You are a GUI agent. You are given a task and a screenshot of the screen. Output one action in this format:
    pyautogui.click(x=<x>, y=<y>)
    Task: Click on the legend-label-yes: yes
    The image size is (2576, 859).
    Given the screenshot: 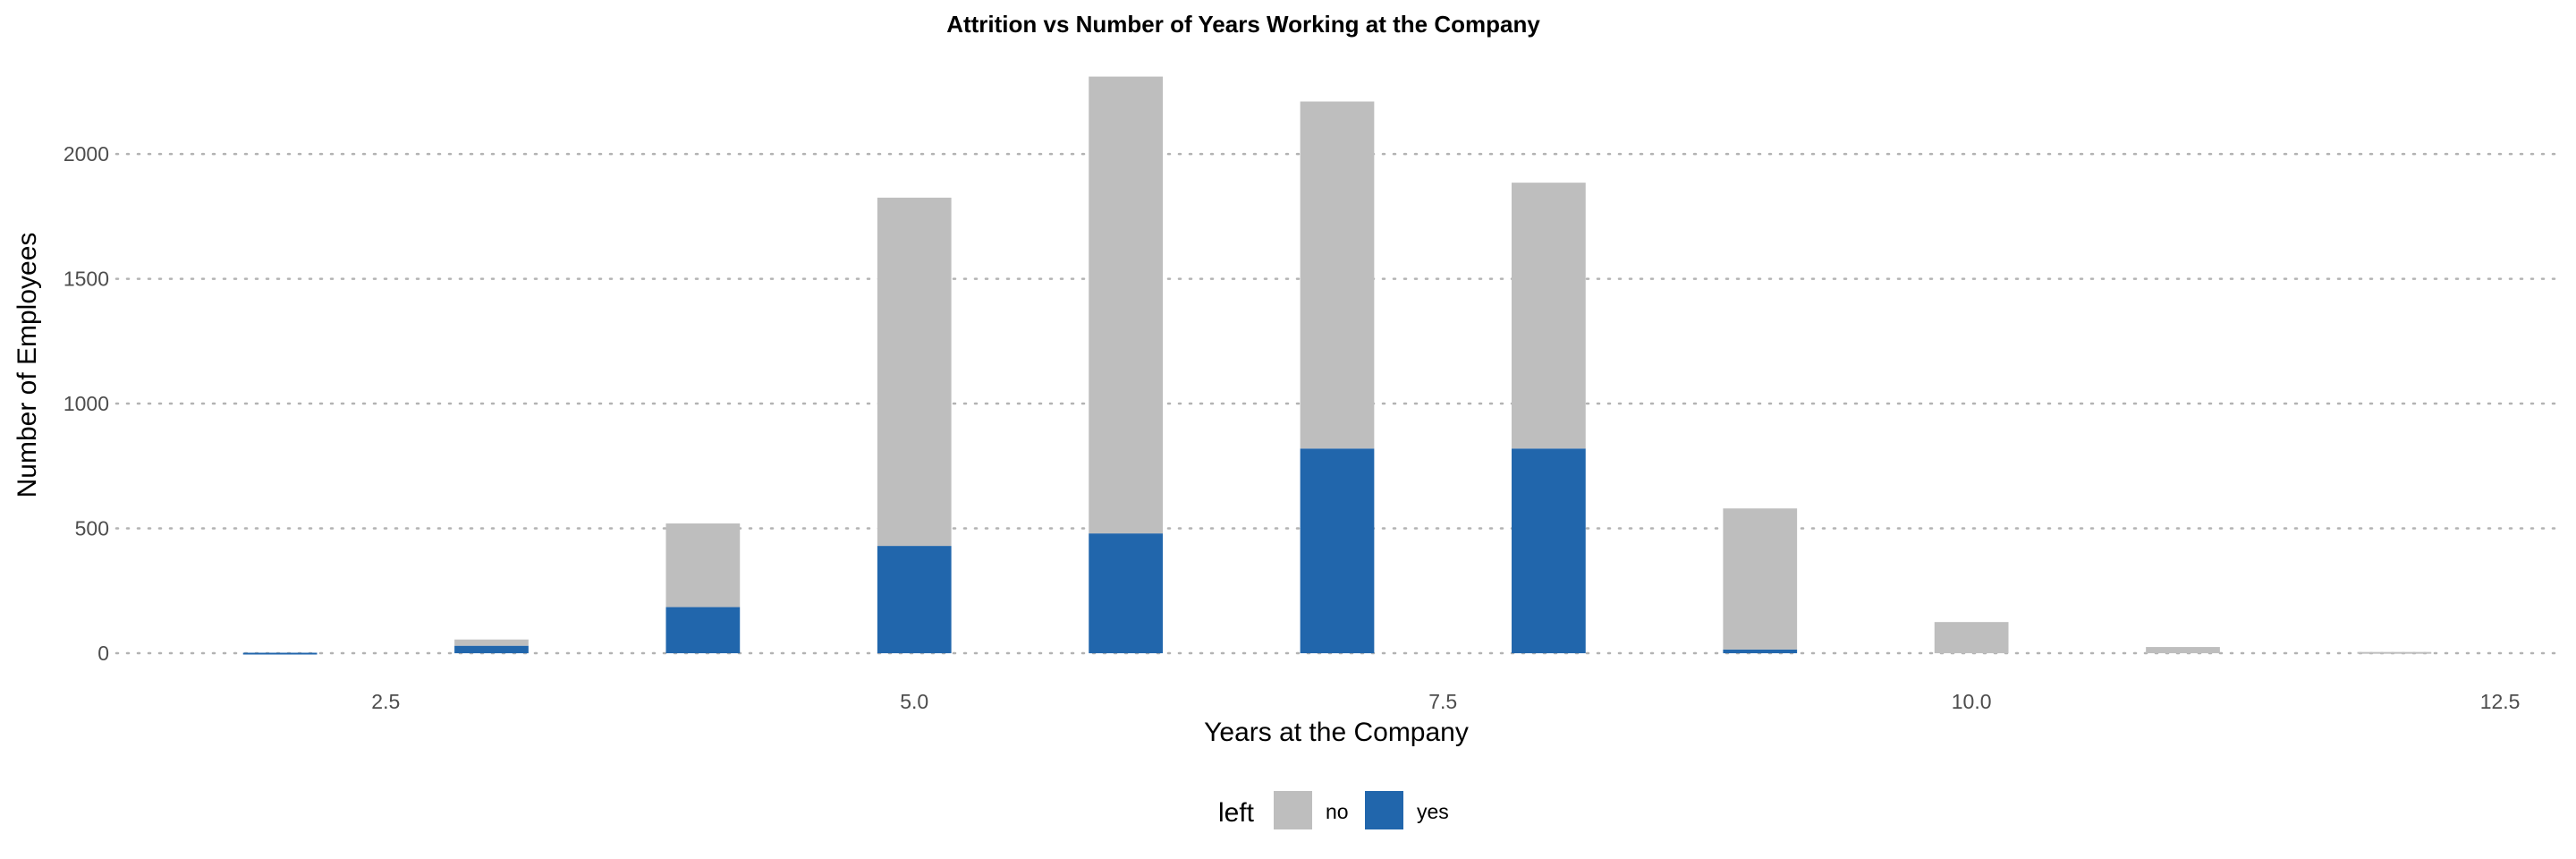 What is the action you would take?
    pyautogui.click(x=1433, y=811)
    